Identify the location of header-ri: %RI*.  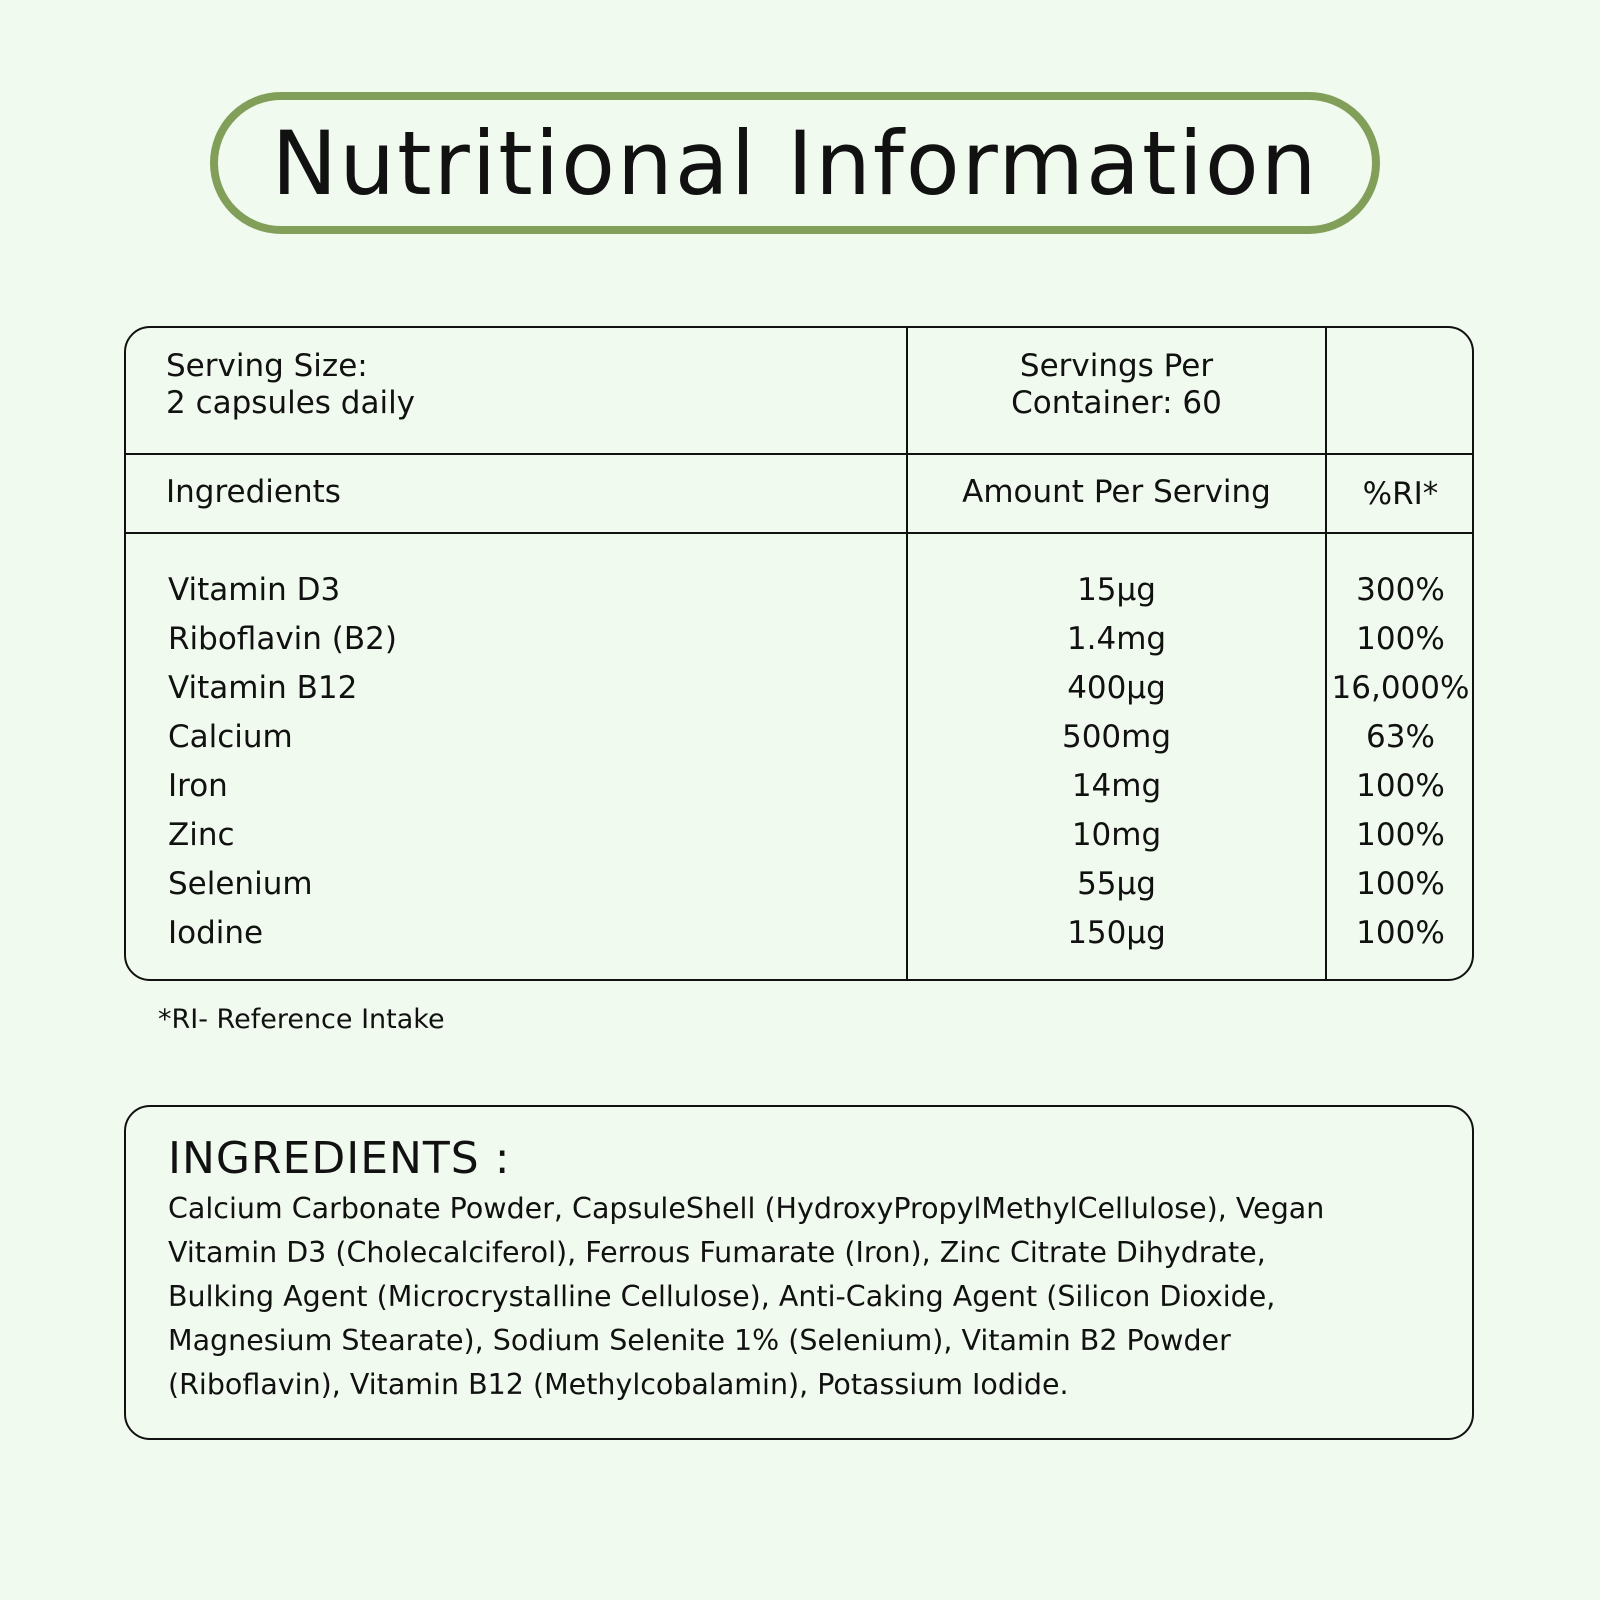
(1400, 494).